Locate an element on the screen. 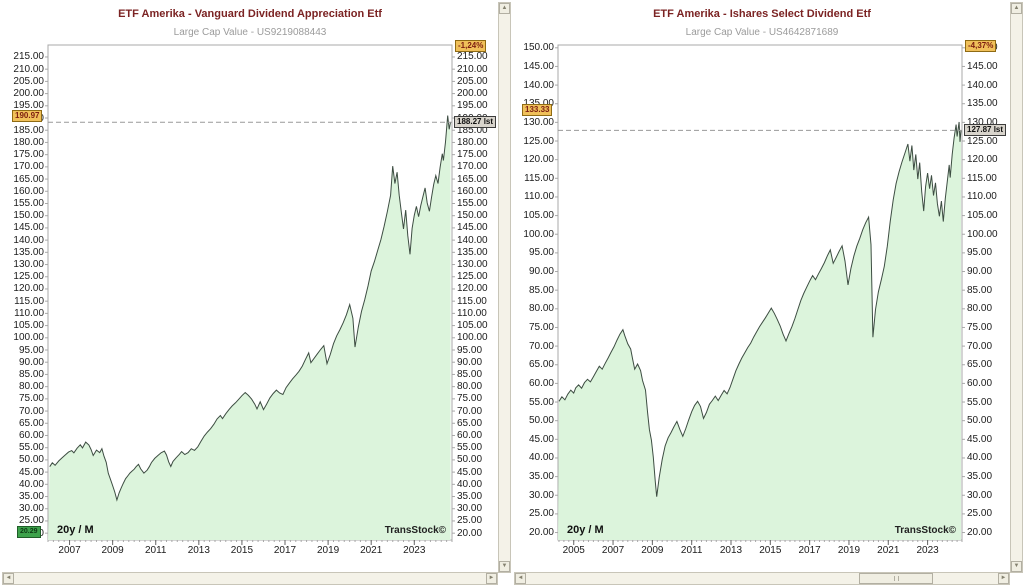 The height and width of the screenshot is (586, 1024). y-axis-label: 205.00 is located at coordinates (28, 81).